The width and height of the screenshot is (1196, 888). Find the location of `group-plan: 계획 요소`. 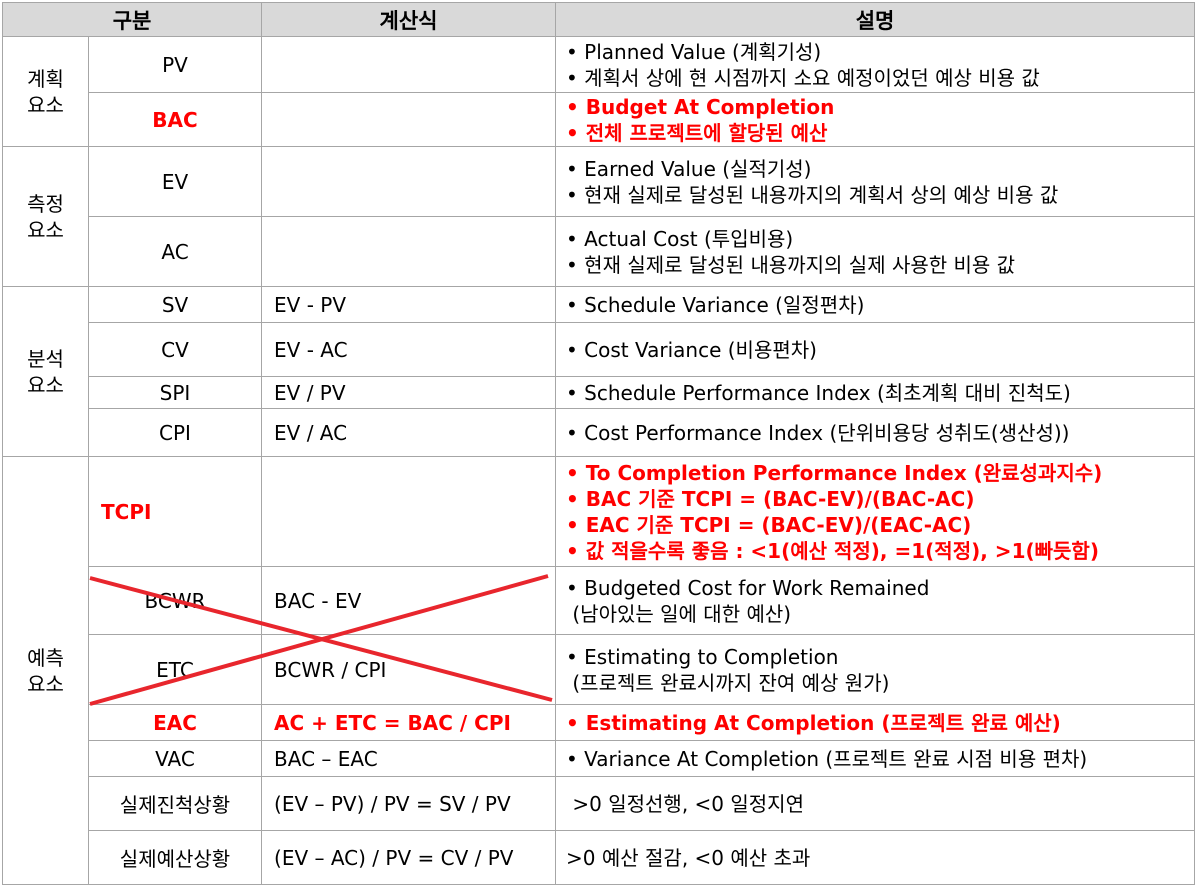

group-plan: 계획 요소 is located at coordinates (45, 91).